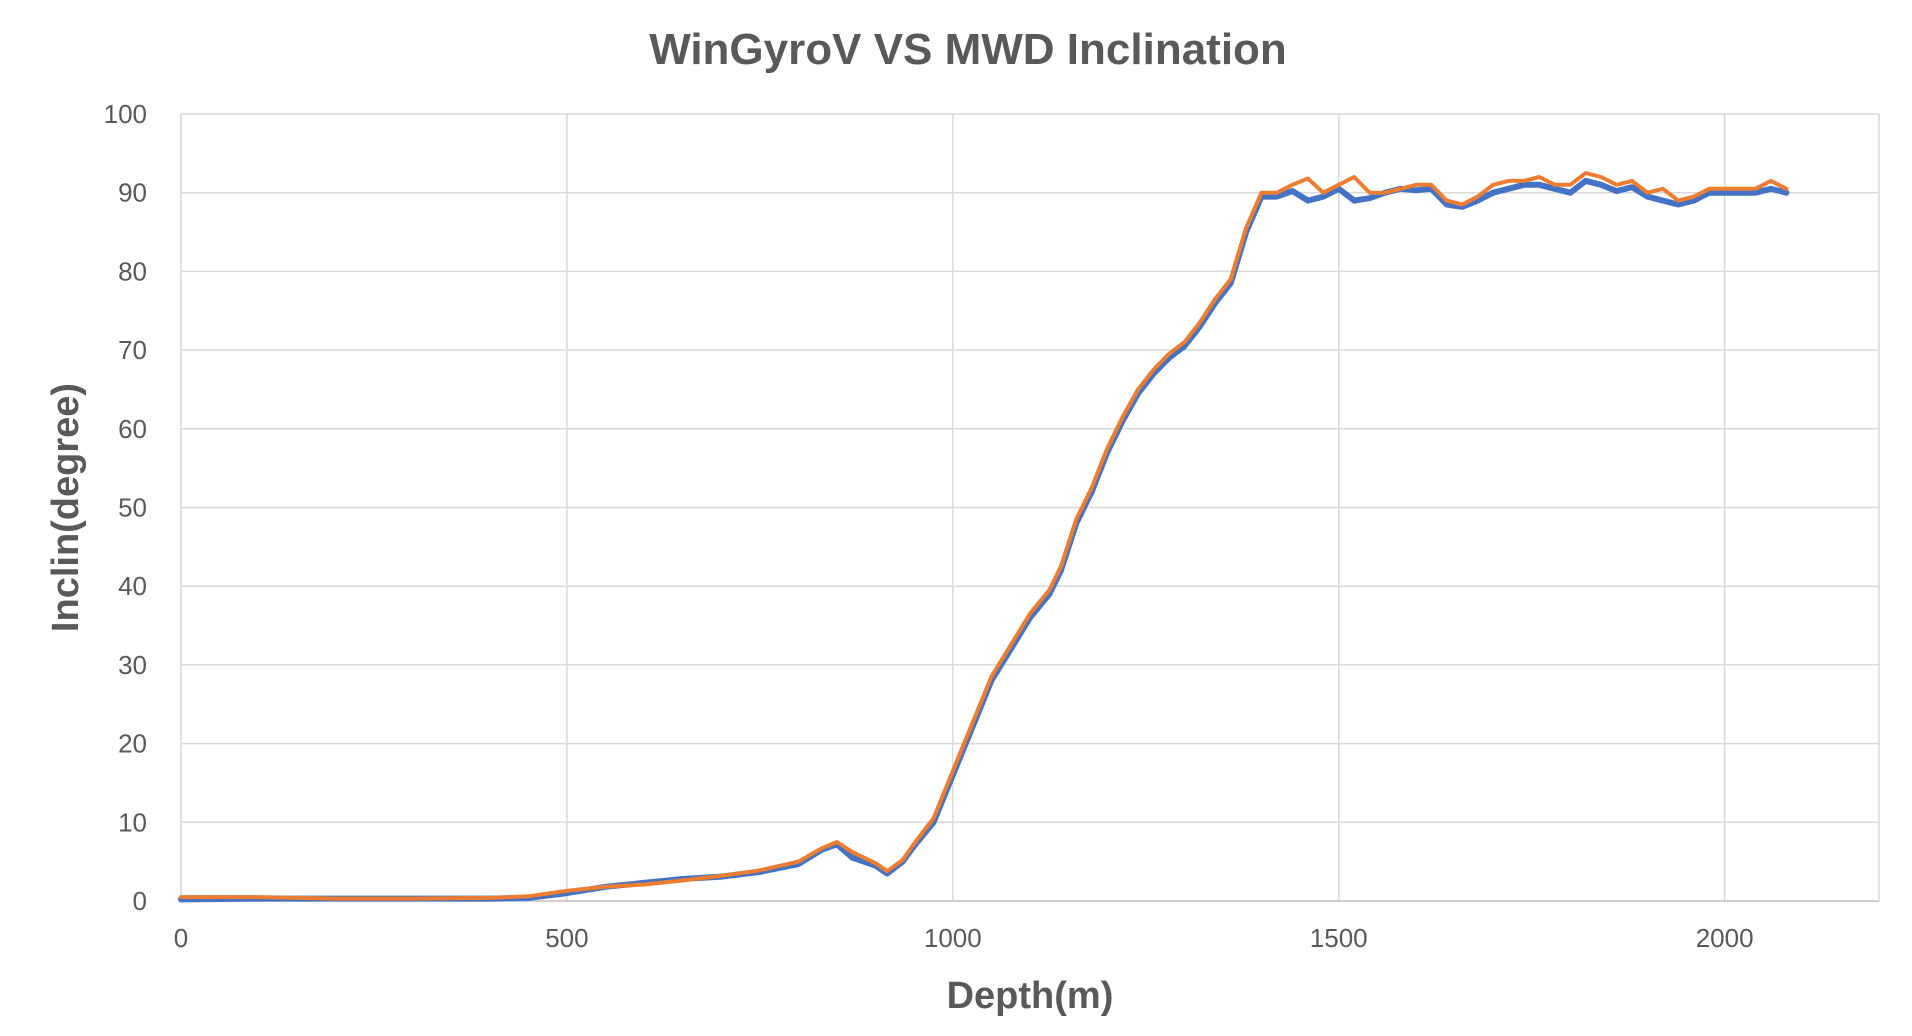 This screenshot has width=1912, height=1036. Describe the element at coordinates (1030, 996) in the screenshot. I see `x-axis-title: Depth(m)` at that location.